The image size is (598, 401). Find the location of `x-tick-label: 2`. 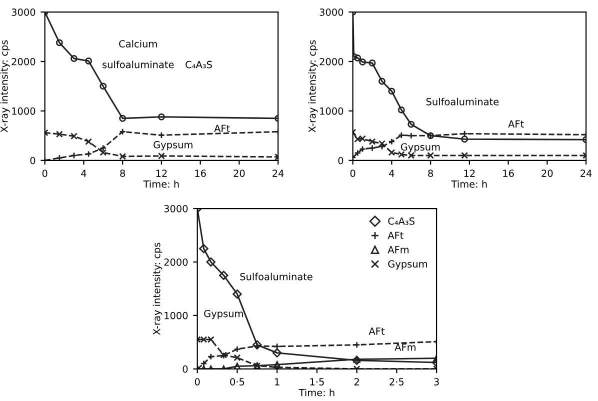

x-tick-label: 2 is located at coordinates (356, 382).